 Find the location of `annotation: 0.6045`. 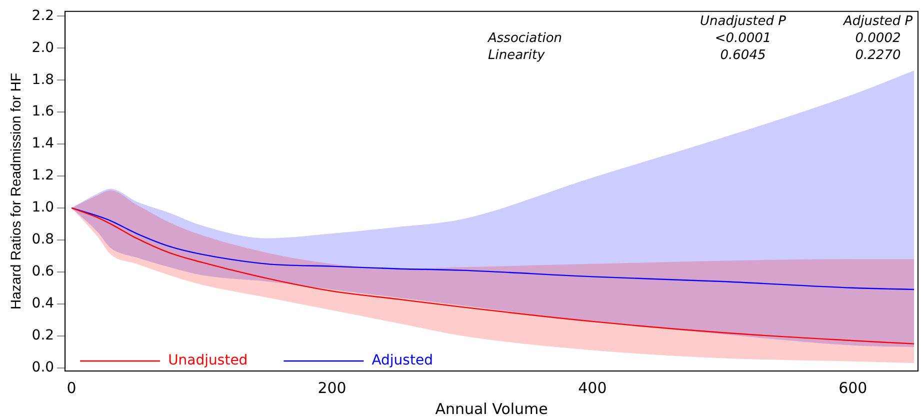

annotation: 0.6045 is located at coordinates (743, 55).